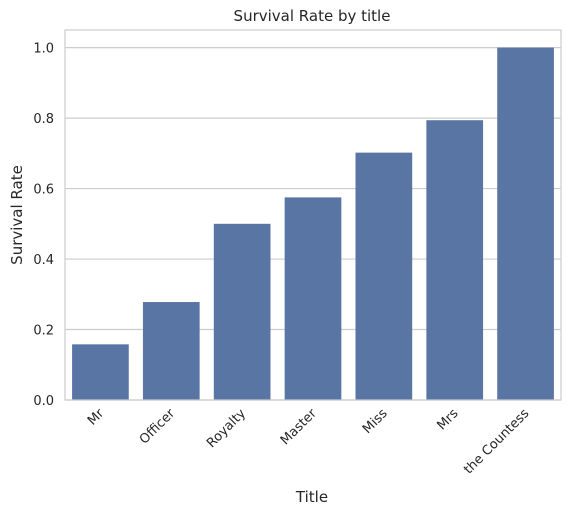 This screenshot has width=572, height=516. What do you see at coordinates (312, 16) in the screenshot?
I see `chart-title: Survival Rate by title` at bounding box center [312, 16].